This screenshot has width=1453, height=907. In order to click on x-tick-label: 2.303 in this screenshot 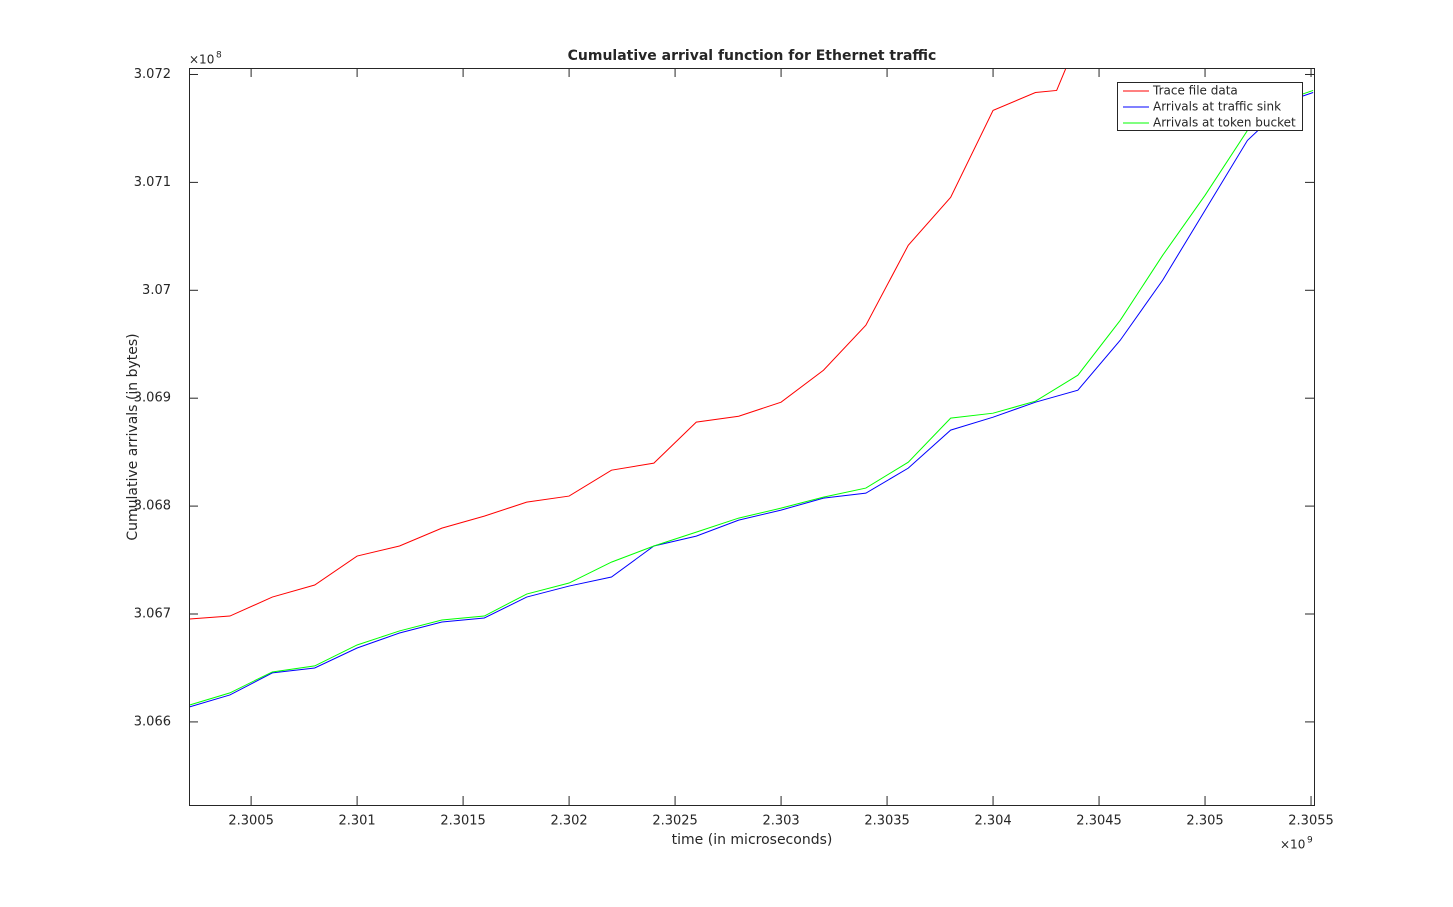, I will do `click(780, 821)`.